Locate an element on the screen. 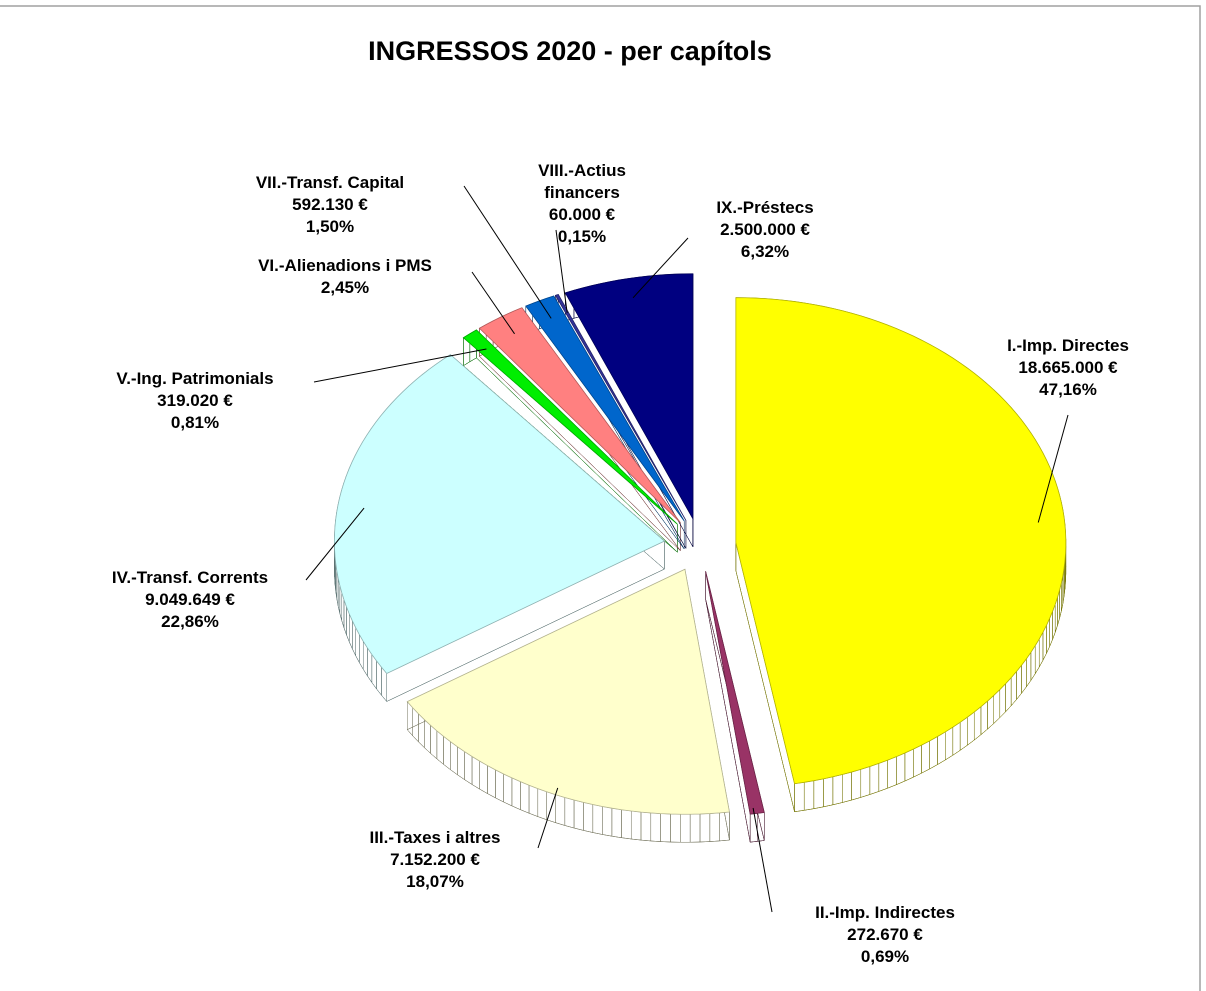 This screenshot has height=991, width=1206. label-percent: 1,50% is located at coordinates (330, 226).